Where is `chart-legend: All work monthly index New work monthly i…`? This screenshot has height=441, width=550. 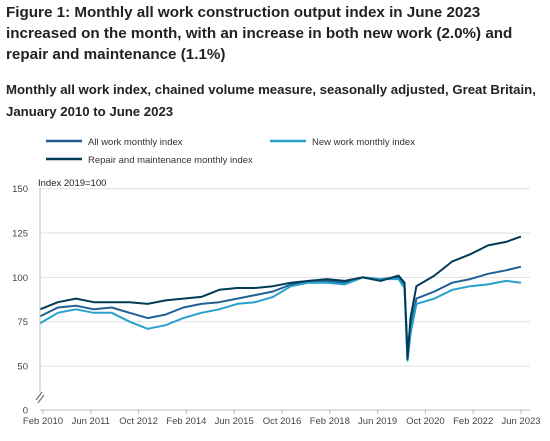
chart-legend: All work monthly index New work monthly i… is located at coordinates (230, 151).